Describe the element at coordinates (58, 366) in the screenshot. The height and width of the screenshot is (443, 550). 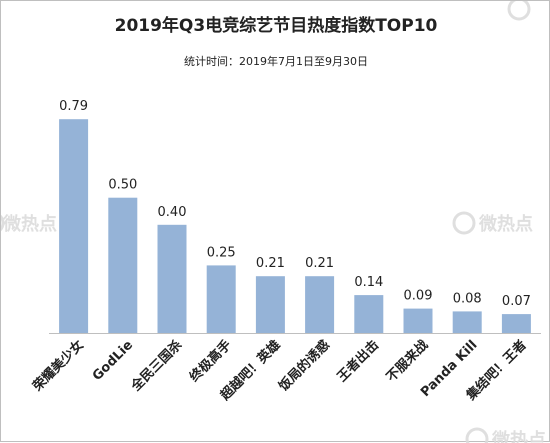
I see `category-label: 荣耀美少女` at that location.